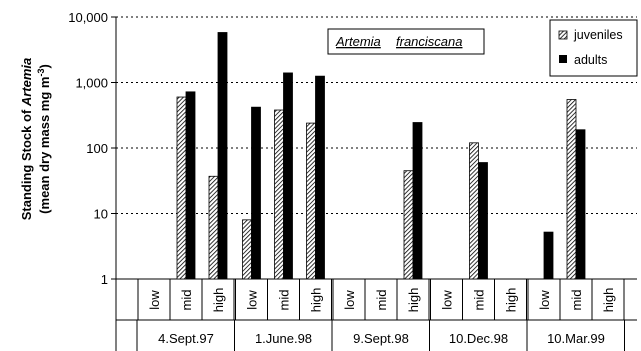 Image resolution: width=641 pixels, height=351 pixels. What do you see at coordinates (563, 59) in the screenshot?
I see `legend-swatch-adults` at bounding box center [563, 59].